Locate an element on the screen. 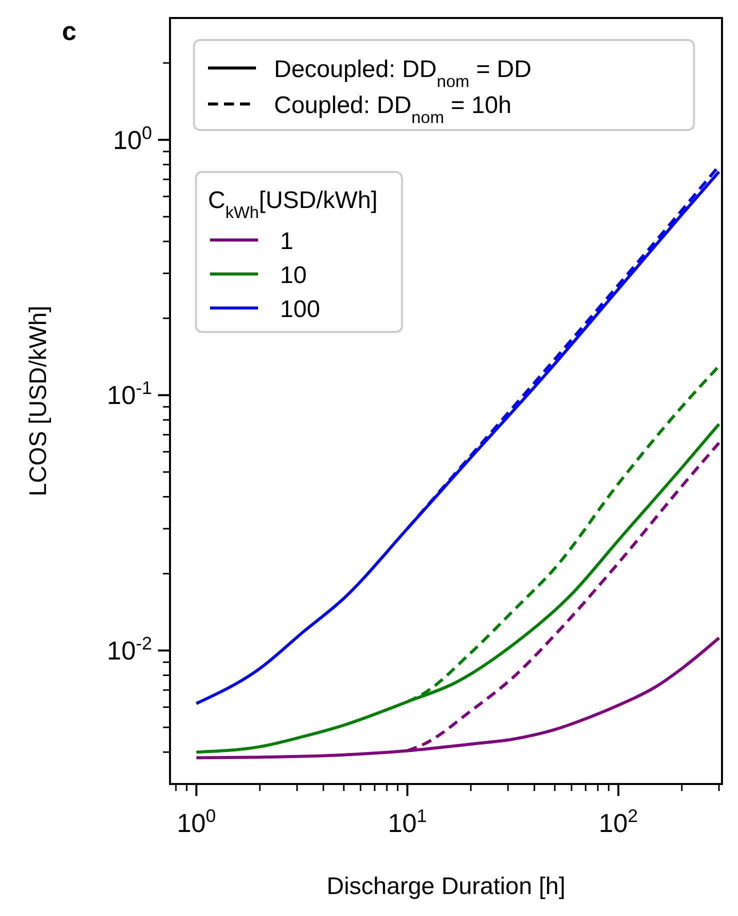 This screenshot has height=916, width=738. style-key: Decoupled: DD$_{nom}$ = DD Coupled: DD$_{nom}$ = 10h is located at coordinates (444, 85).